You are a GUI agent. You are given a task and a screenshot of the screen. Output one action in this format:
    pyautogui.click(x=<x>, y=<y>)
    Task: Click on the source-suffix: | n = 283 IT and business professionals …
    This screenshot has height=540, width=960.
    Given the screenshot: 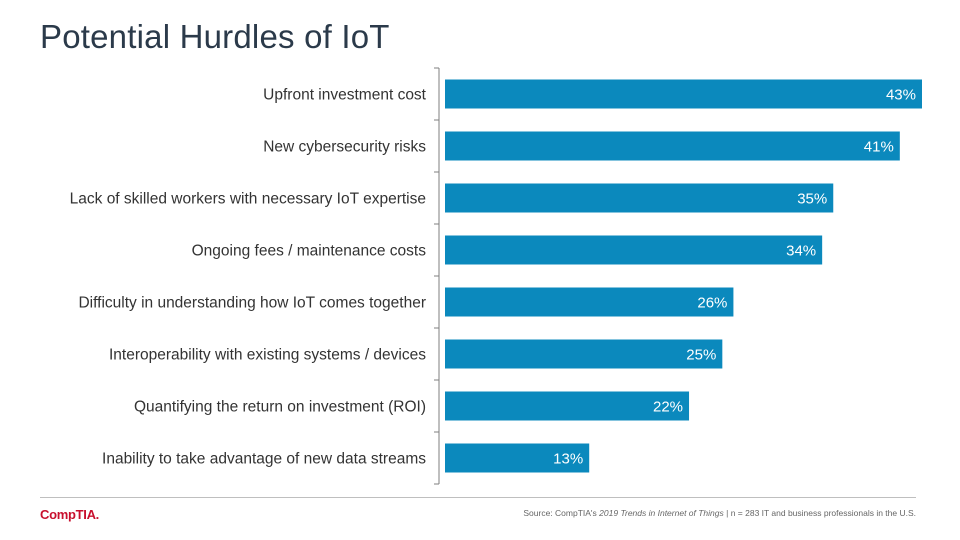 What is the action you would take?
    pyautogui.click(x=819, y=513)
    